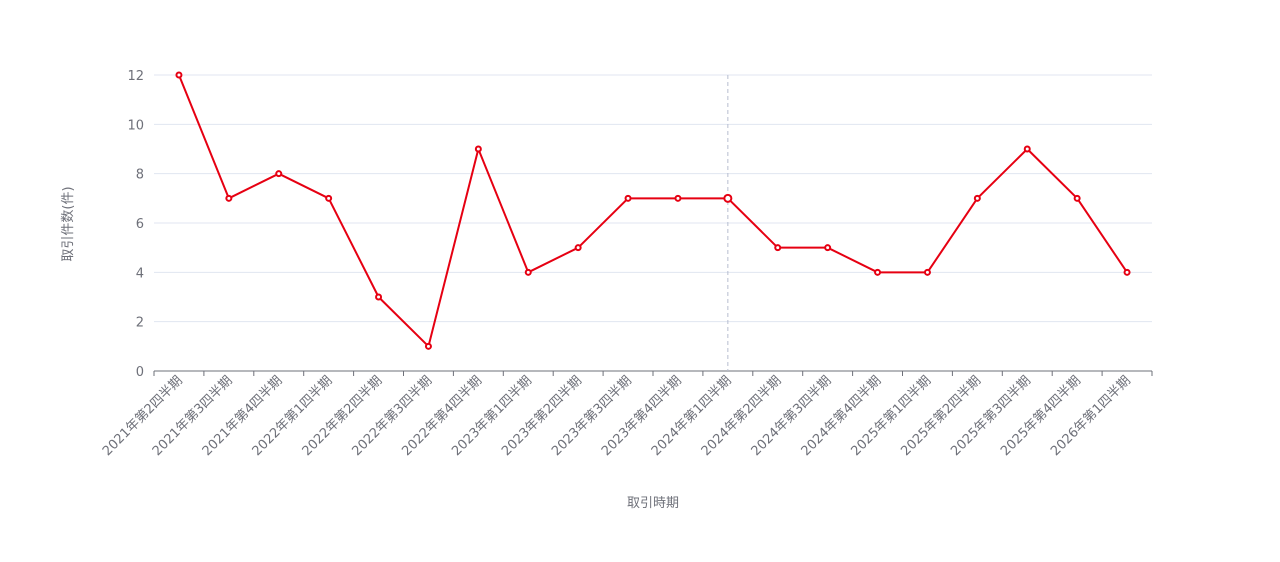 This screenshot has height=562, width=1280. Describe the element at coordinates (68, 223) in the screenshot. I see `y-axis-title: 取引件数(件)` at that location.